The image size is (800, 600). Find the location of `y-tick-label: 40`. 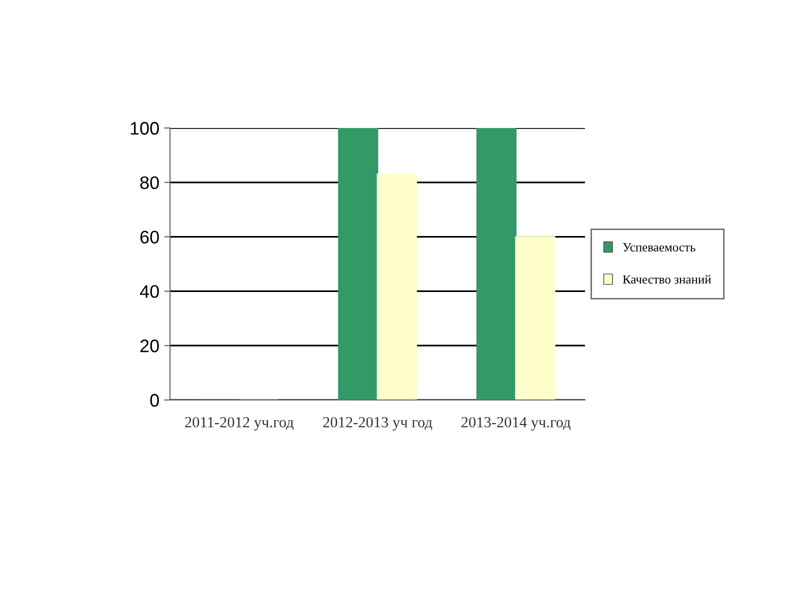

y-tick-label: 40 is located at coordinates (149, 291).